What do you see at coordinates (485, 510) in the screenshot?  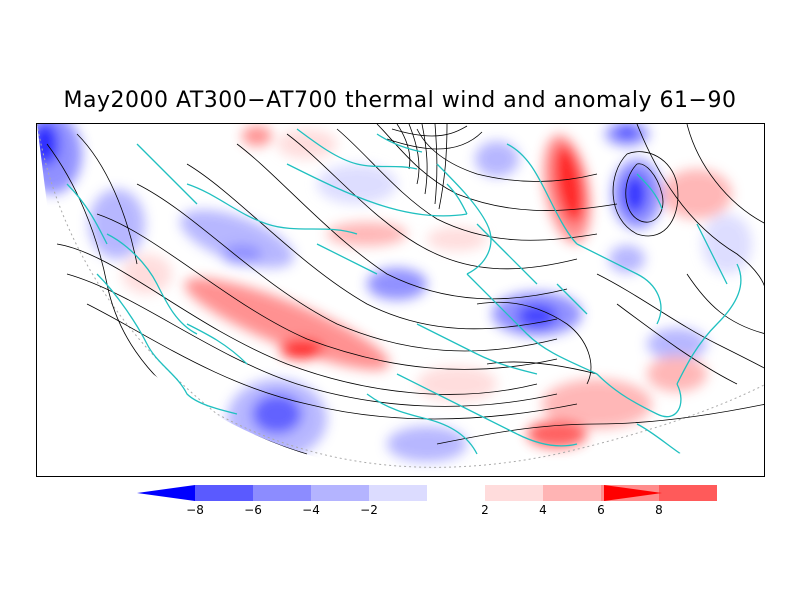 I see `colorbar-label: 2` at bounding box center [485, 510].